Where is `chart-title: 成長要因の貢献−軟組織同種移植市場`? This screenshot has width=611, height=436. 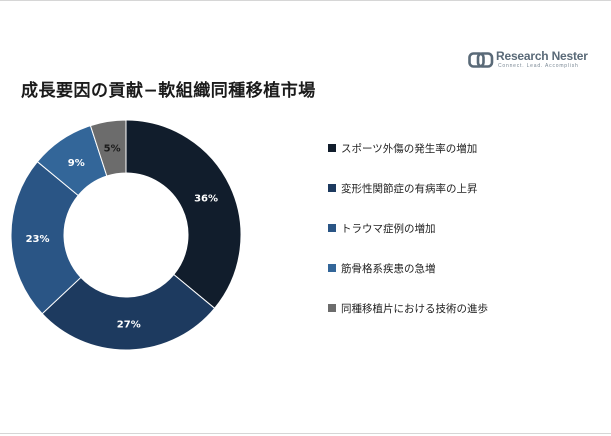
chart-title: 成長要因の貢献−軟組織同種移植市場 is located at coordinates (168, 91).